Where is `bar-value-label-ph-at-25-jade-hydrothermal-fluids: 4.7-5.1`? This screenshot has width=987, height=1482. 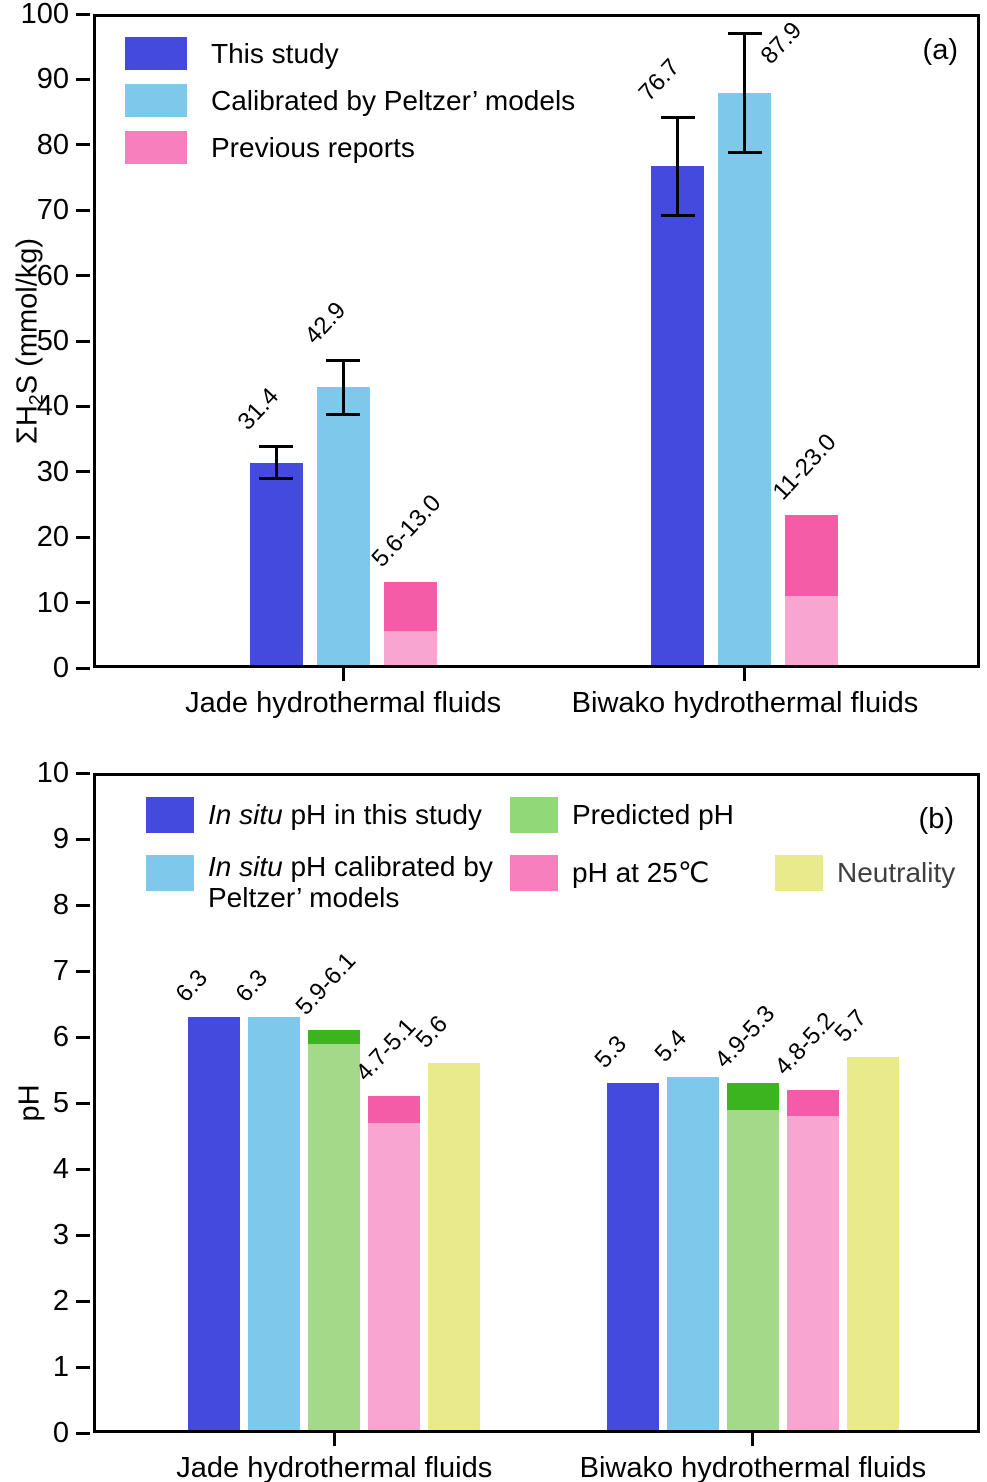
bar-value-label-ph-at-25-jade-hydrothermal-fluids: 4.7-5.1 is located at coordinates (386, 1050).